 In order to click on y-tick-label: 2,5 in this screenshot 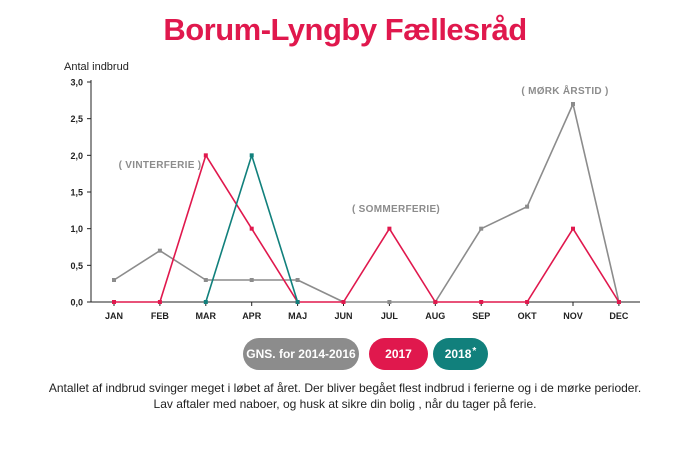, I will do `click(76, 119)`.